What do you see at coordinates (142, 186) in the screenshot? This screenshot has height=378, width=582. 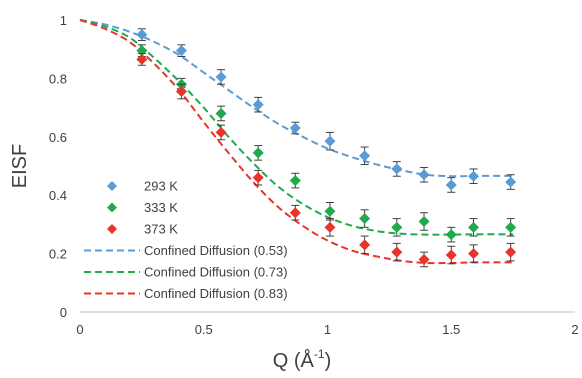 I see `legend-item: 293 K` at bounding box center [142, 186].